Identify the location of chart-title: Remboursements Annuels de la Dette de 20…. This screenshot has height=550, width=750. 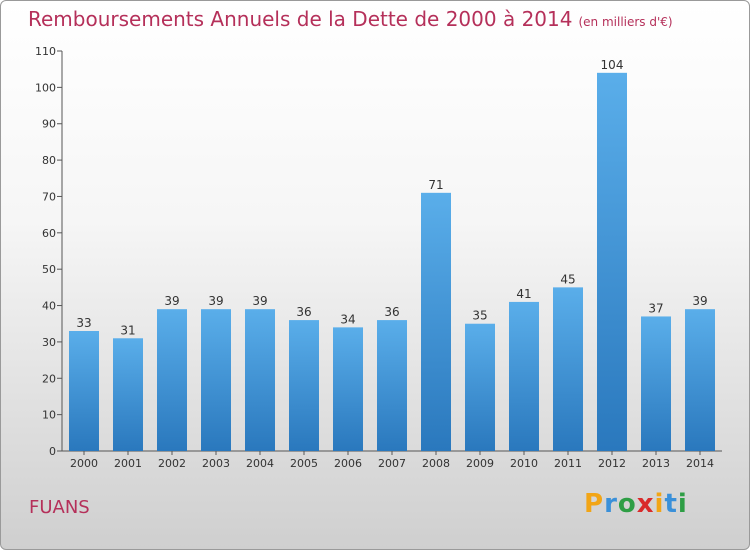
(350, 19).